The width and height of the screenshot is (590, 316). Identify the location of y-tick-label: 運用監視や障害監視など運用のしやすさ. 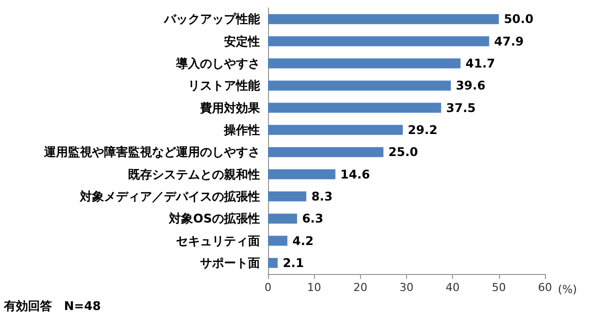
(151, 152).